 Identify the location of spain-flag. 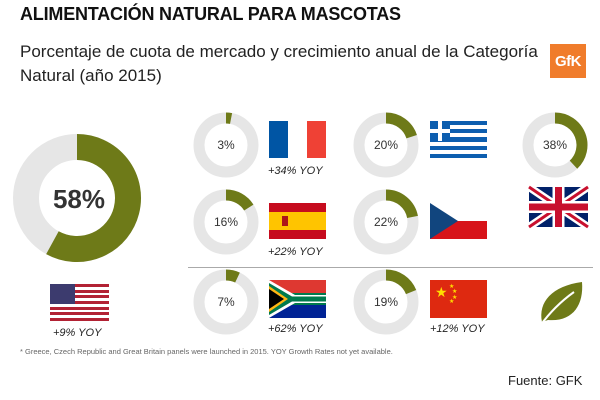
(297, 221).